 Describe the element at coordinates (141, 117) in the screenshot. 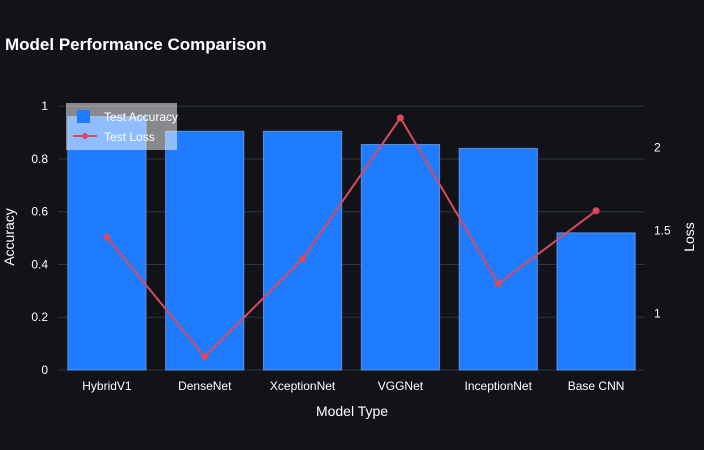

I see `legend-label-accuracy: Test Accuracy` at that location.